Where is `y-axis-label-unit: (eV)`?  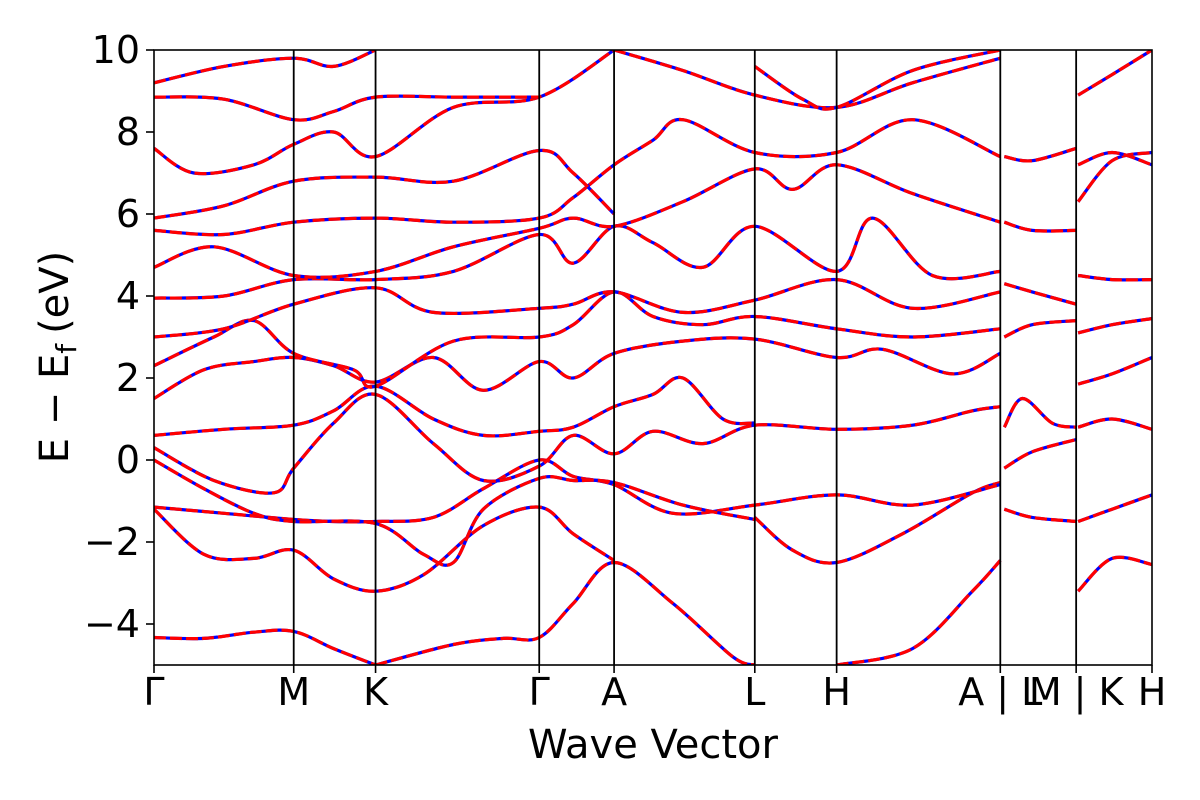 y-axis-label-unit: (eV) is located at coordinates (55, 292).